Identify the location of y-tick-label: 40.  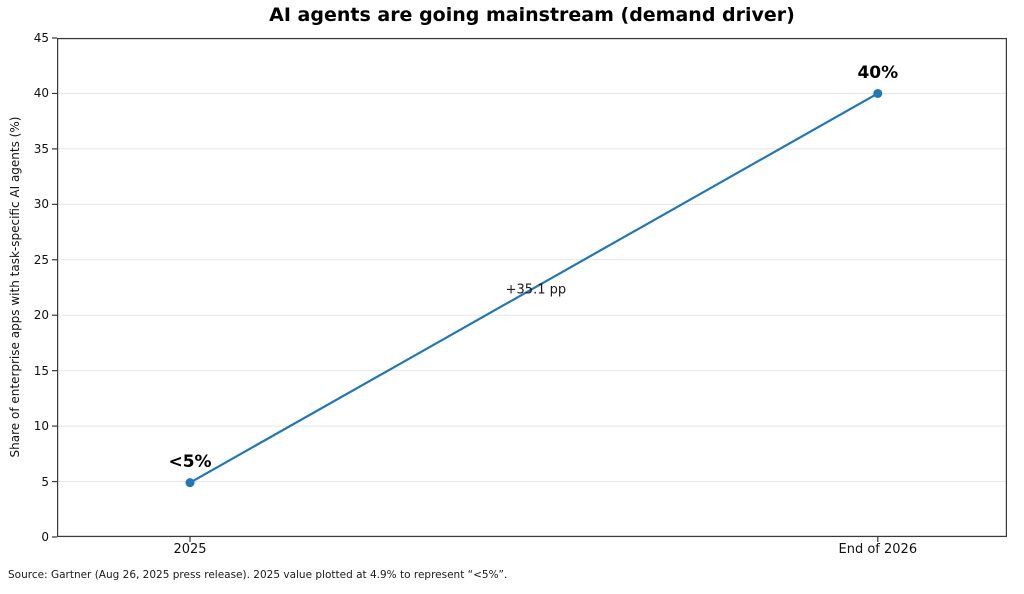
(41, 93).